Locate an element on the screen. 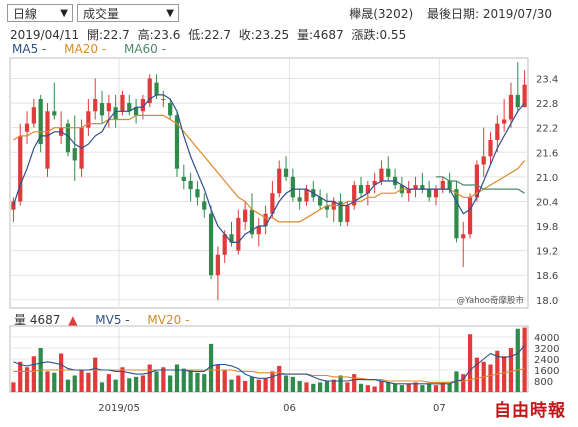 The height and width of the screenshot is (427, 578). price-tick-label: 19.2 is located at coordinates (547, 252).